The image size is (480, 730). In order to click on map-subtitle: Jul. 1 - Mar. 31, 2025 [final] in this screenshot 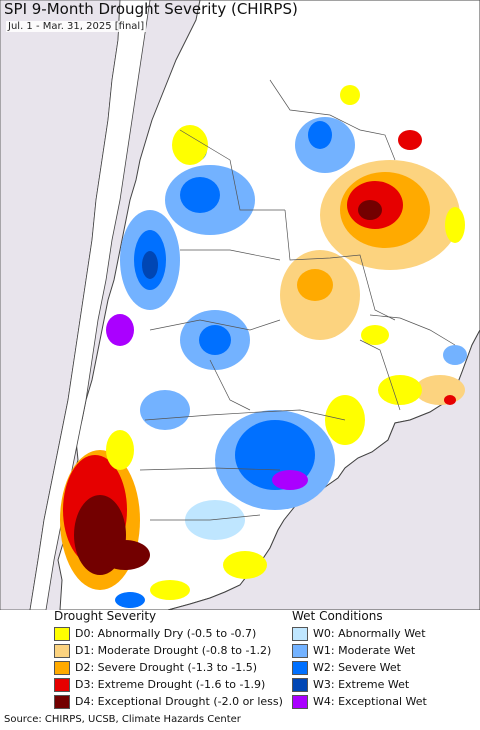, I will do `click(76, 26)`.